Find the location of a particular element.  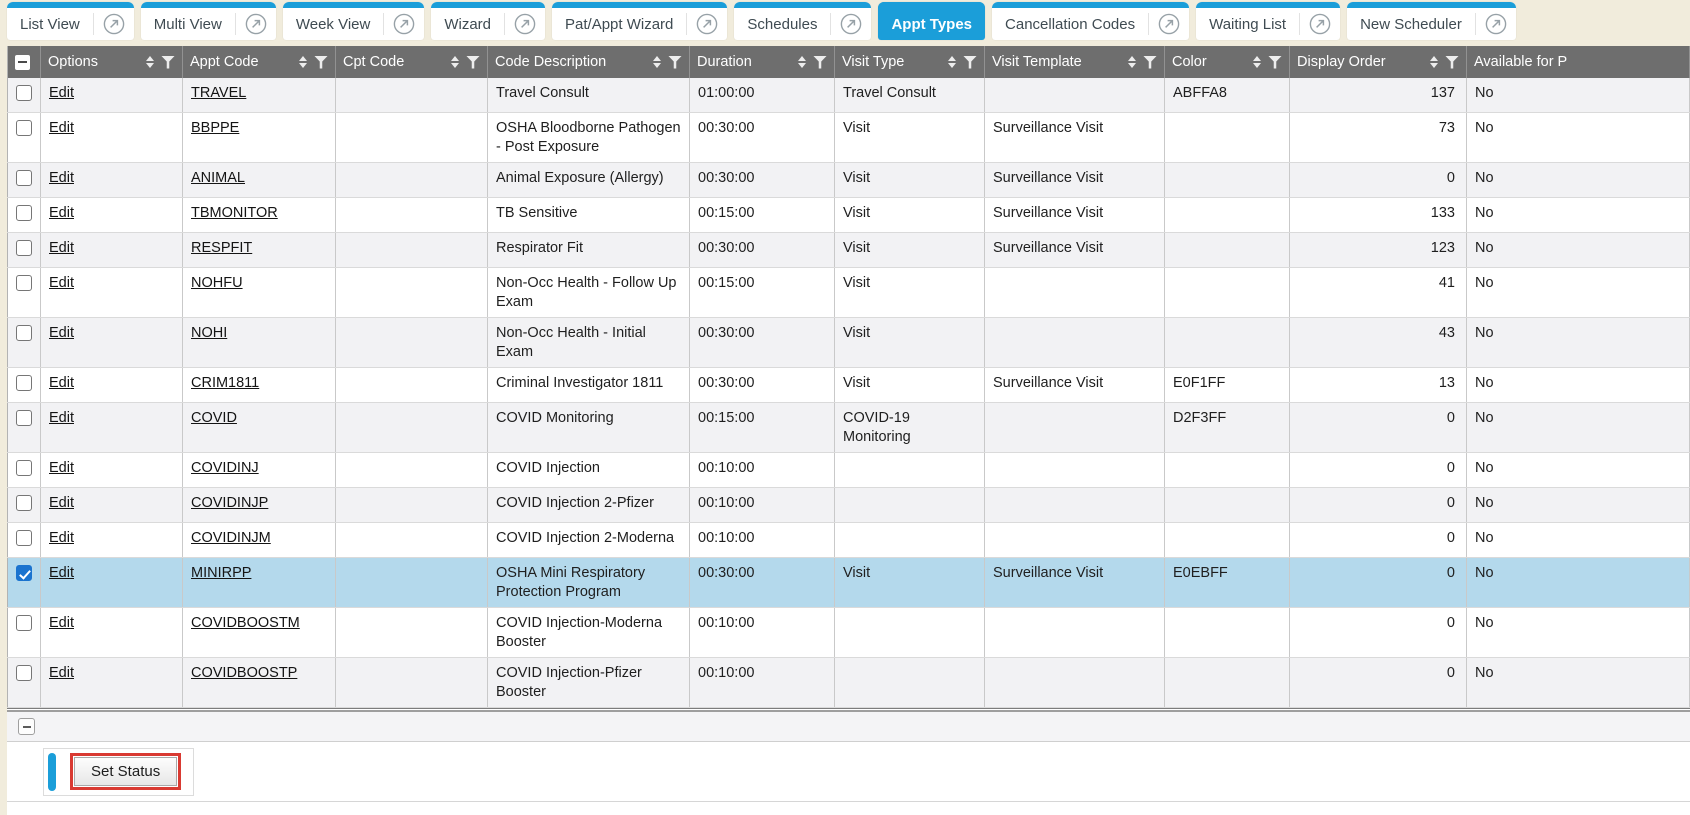

collapse-toggle-icon is located at coordinates (26, 726).